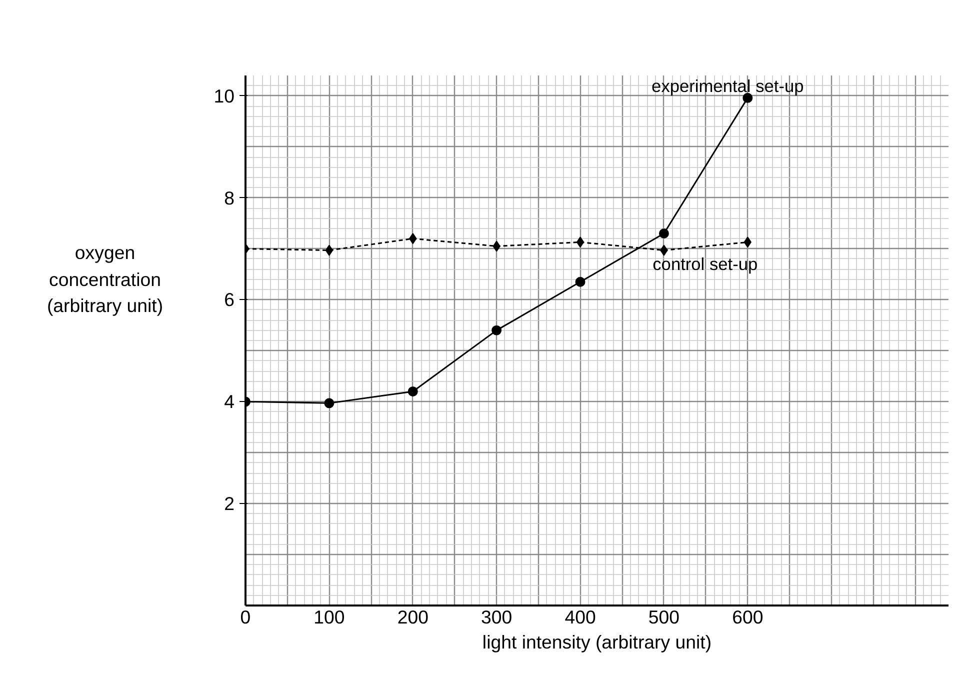  Describe the element at coordinates (229, 401) in the screenshot. I see `y-tick-label: 4` at that location.